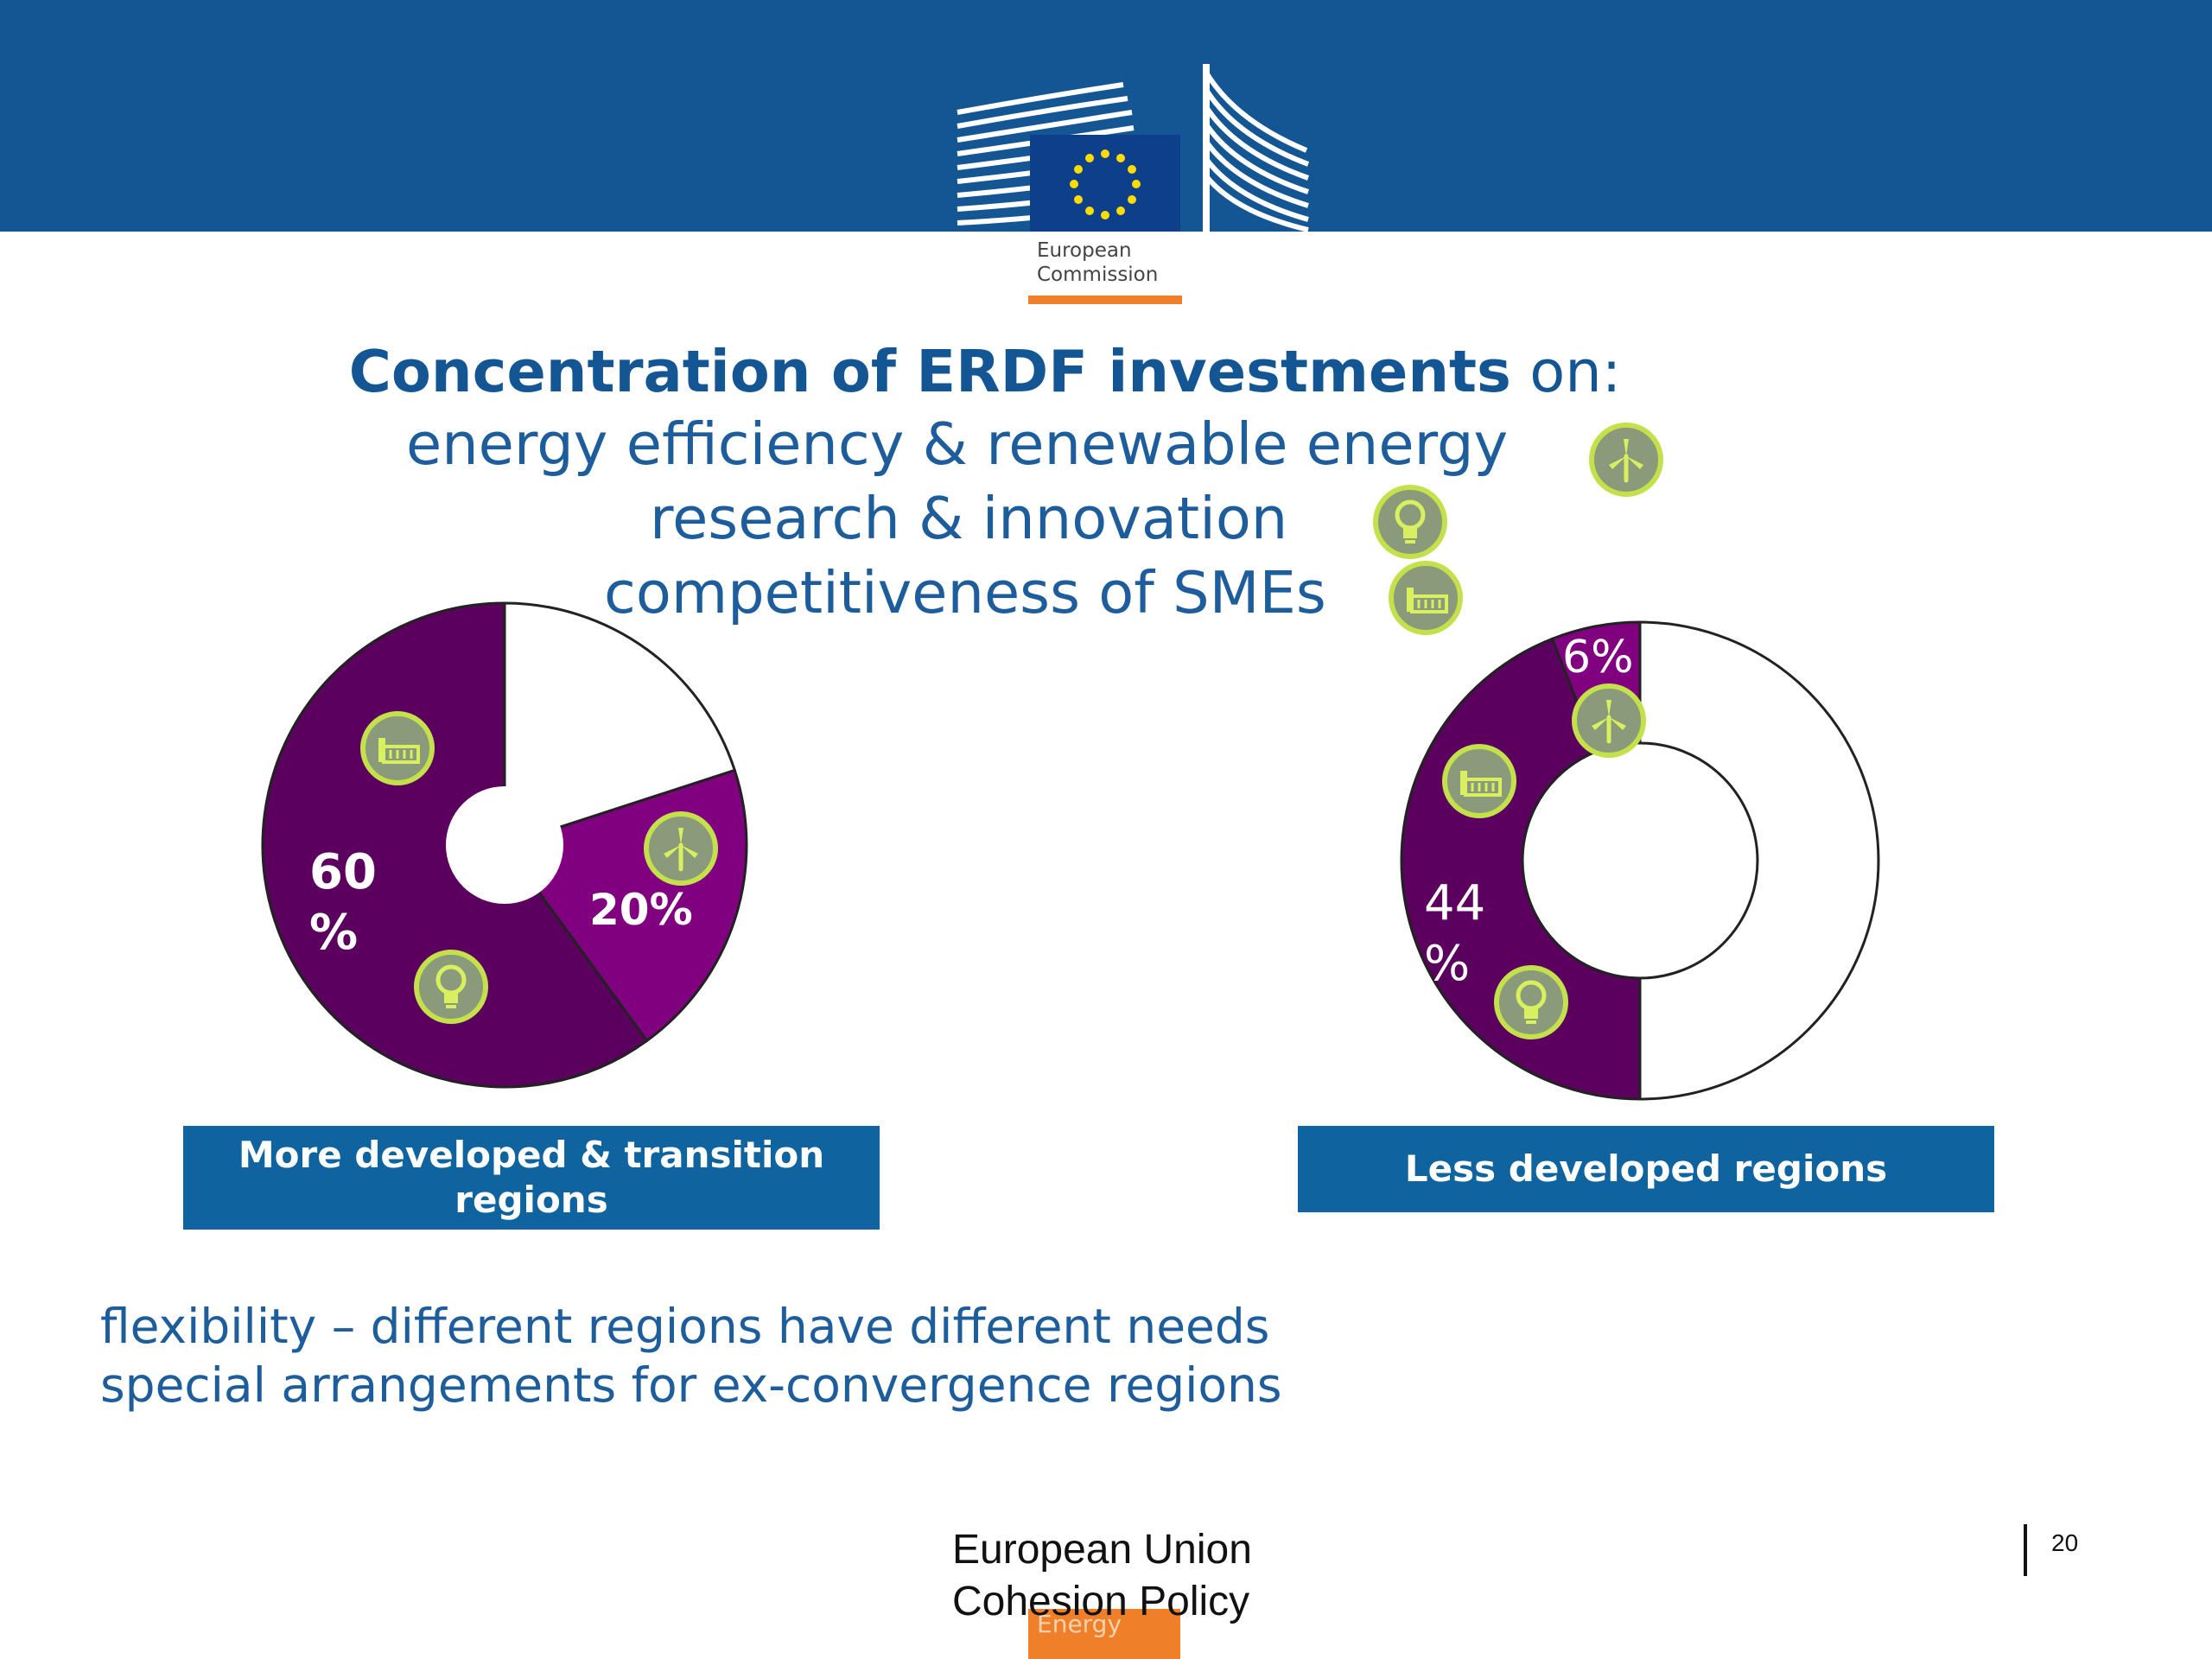 The width and height of the screenshot is (2212, 1659). Describe the element at coordinates (1098, 275) in the screenshot. I see `logo-text-line2: Commission` at that location.